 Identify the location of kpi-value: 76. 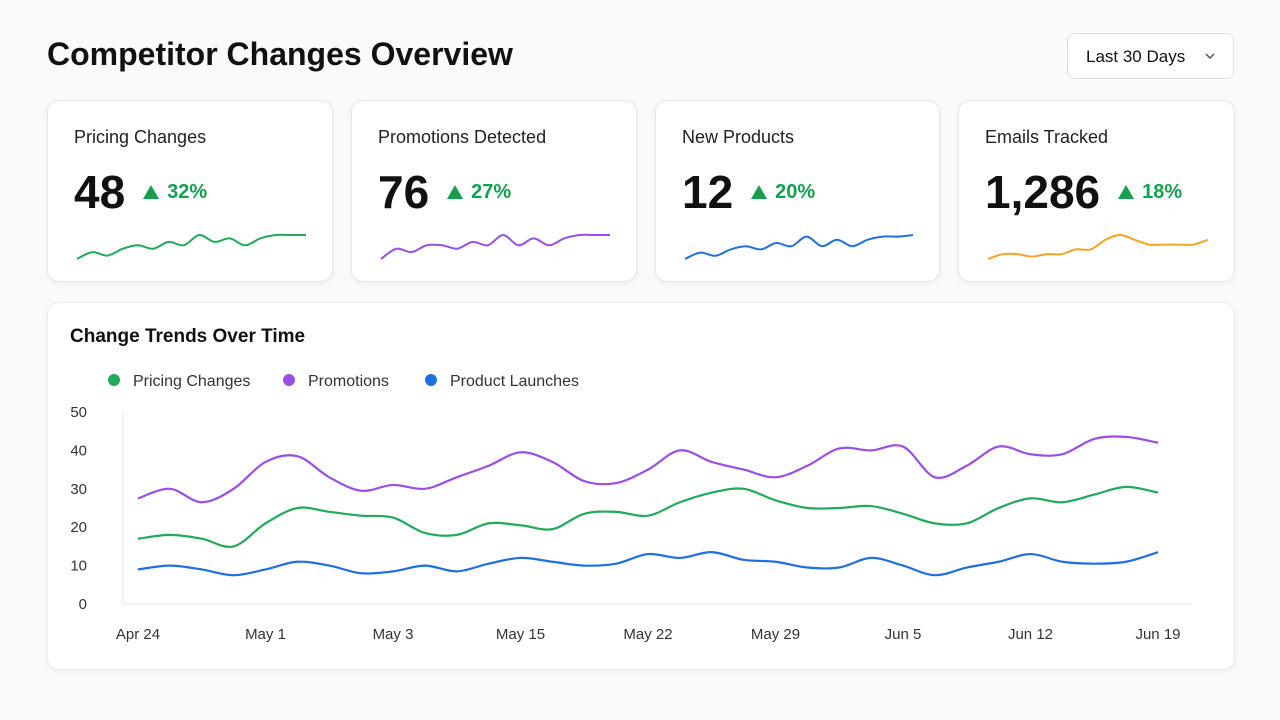
(404, 192).